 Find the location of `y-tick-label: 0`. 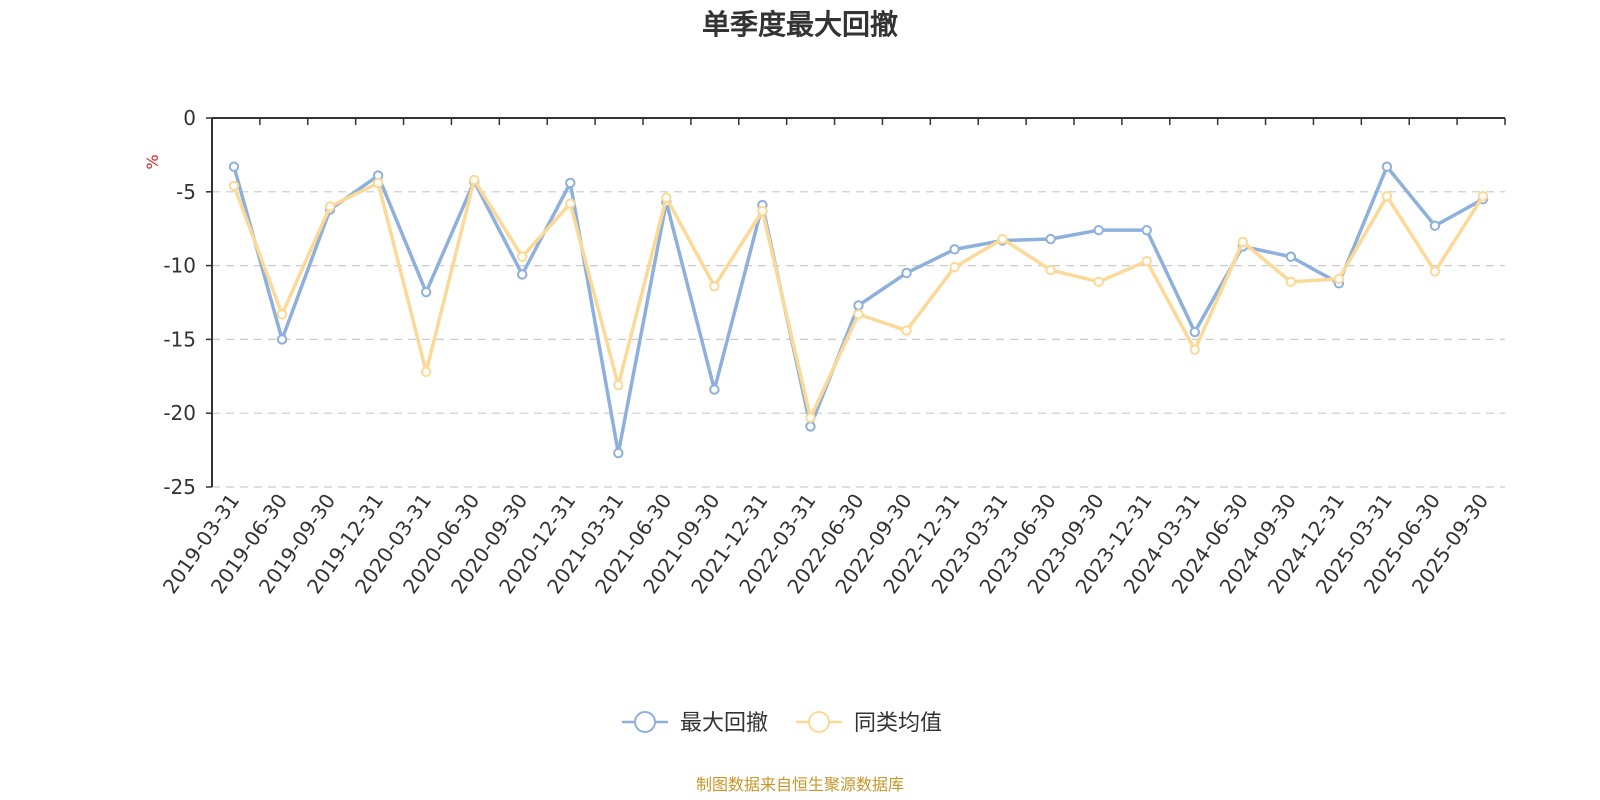

y-tick-label: 0 is located at coordinates (189, 118).